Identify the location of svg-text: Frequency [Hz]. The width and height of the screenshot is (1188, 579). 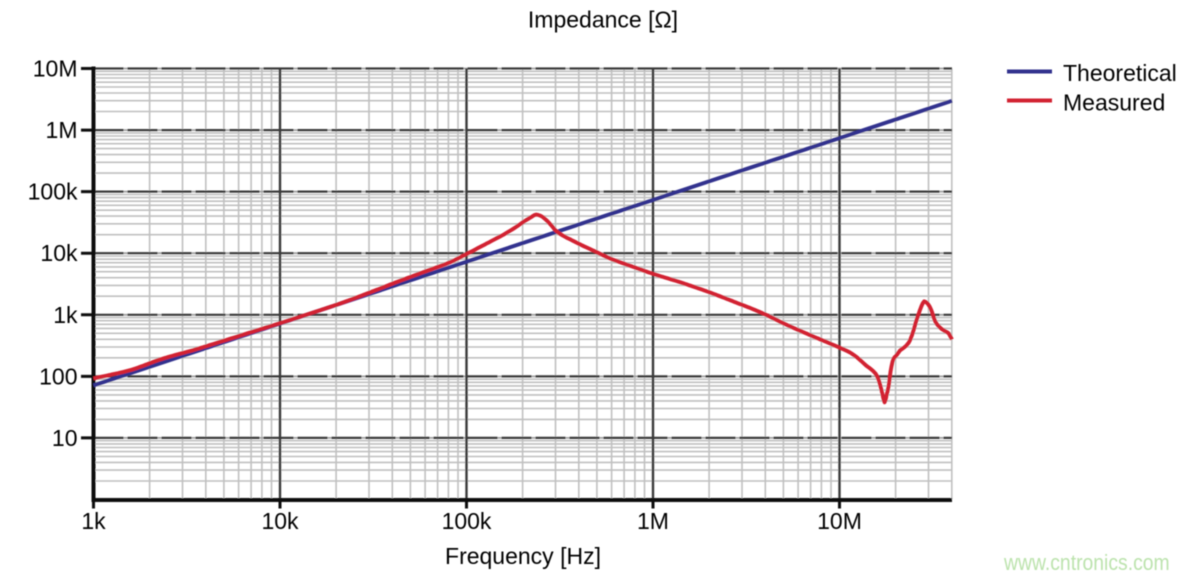
(523, 556).